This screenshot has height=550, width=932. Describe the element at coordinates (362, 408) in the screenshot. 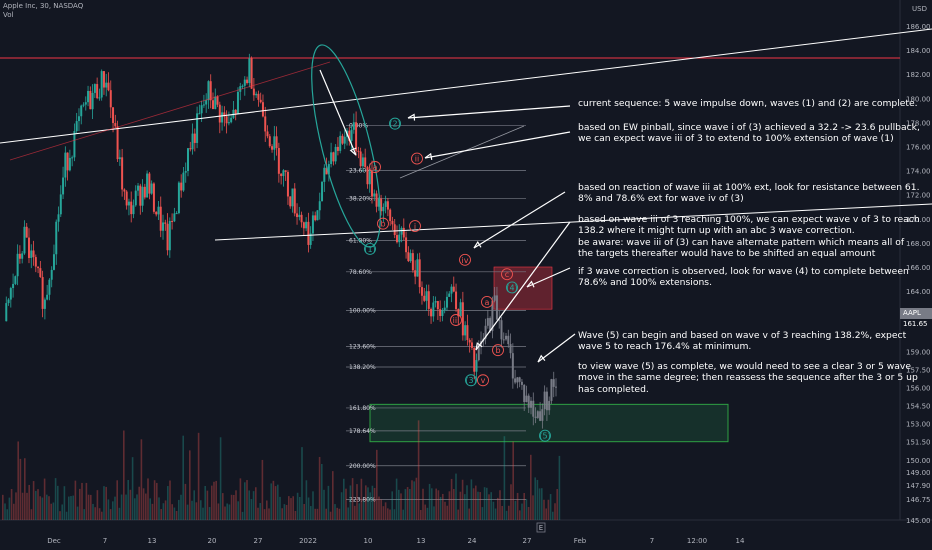

I see `fib-level-label: 161.80%` at that location.